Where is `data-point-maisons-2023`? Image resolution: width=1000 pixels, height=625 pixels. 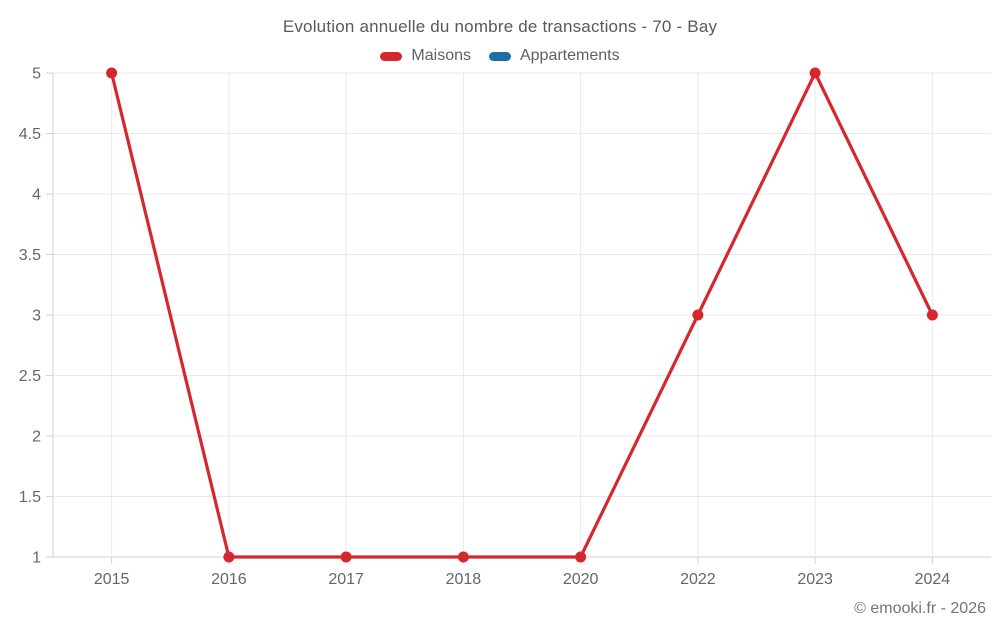
data-point-maisons-2023 is located at coordinates (815, 73).